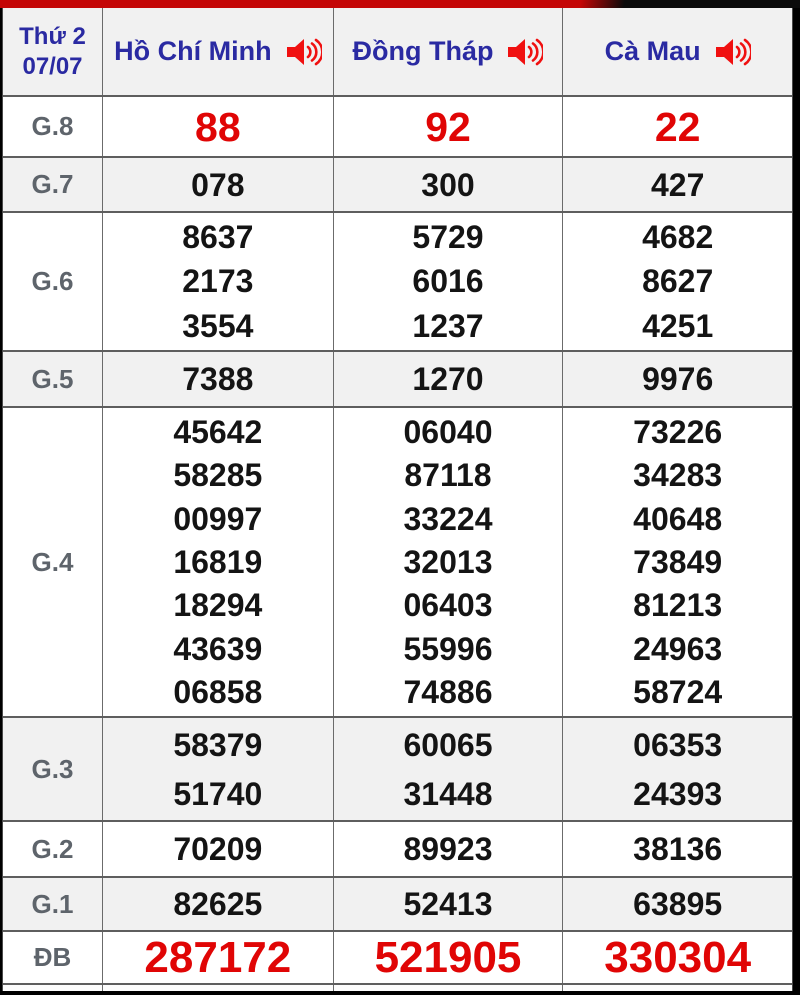  What do you see at coordinates (423, 51) in the screenshot?
I see `province-name: Đồng Tháp` at bounding box center [423, 51].